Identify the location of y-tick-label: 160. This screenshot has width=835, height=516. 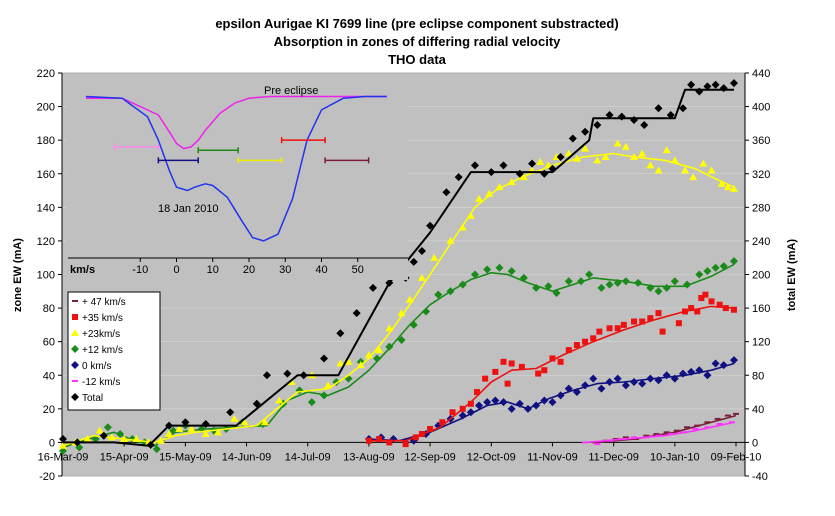
(46, 175).